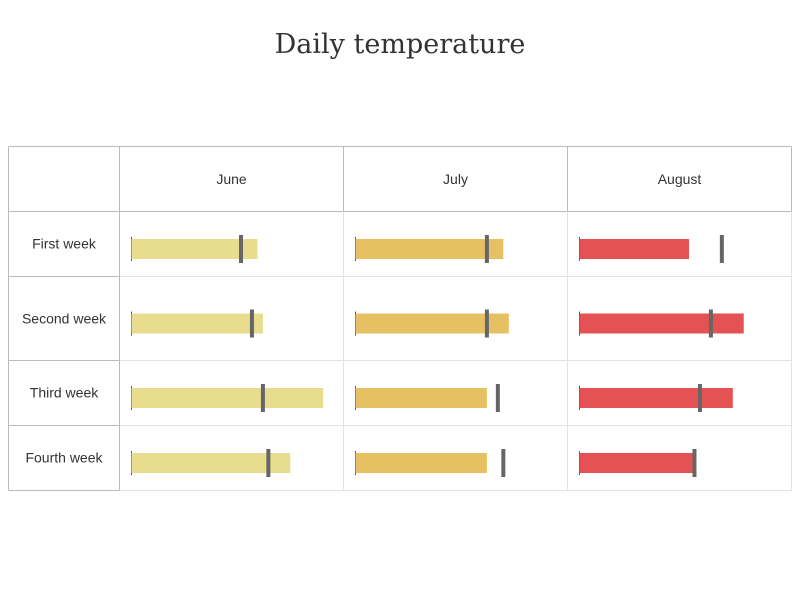 Image resolution: width=800 pixels, height=600 pixels. What do you see at coordinates (64, 457) in the screenshot?
I see `row-label-4: Fourth week` at bounding box center [64, 457].